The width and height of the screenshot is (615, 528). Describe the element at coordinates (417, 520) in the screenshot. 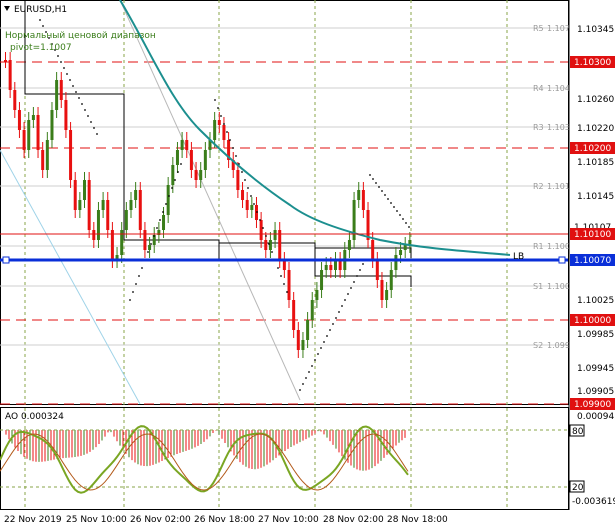

I see `time-tick: 28 Nov 18:00` at that location.